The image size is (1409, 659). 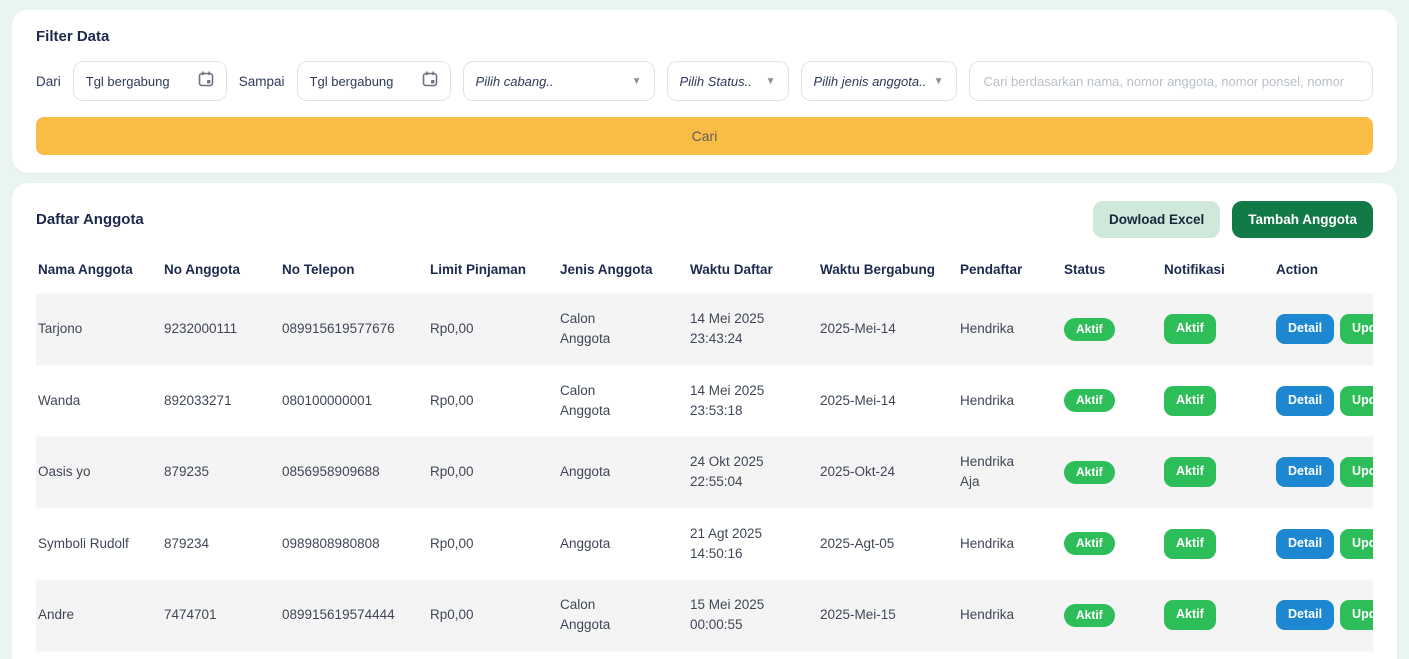 I want to click on cell-no-telepon: 0989808980808, so click(x=331, y=543).